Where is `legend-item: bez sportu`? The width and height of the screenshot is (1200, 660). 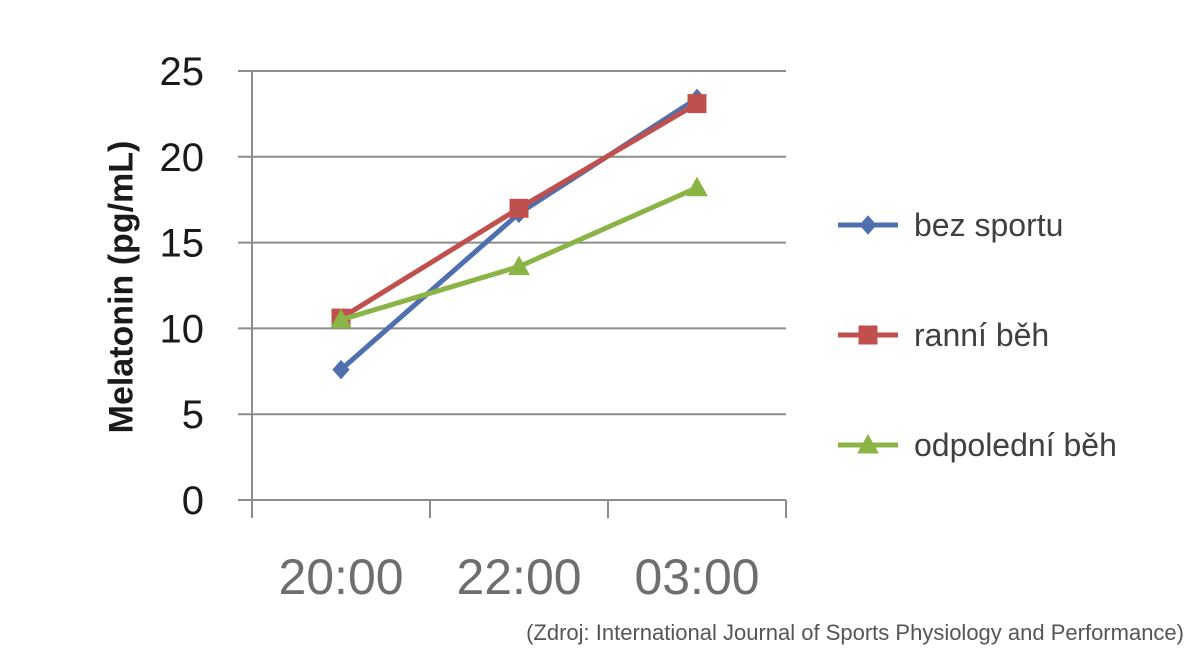 legend-item: bez sportu is located at coordinates (1001, 225).